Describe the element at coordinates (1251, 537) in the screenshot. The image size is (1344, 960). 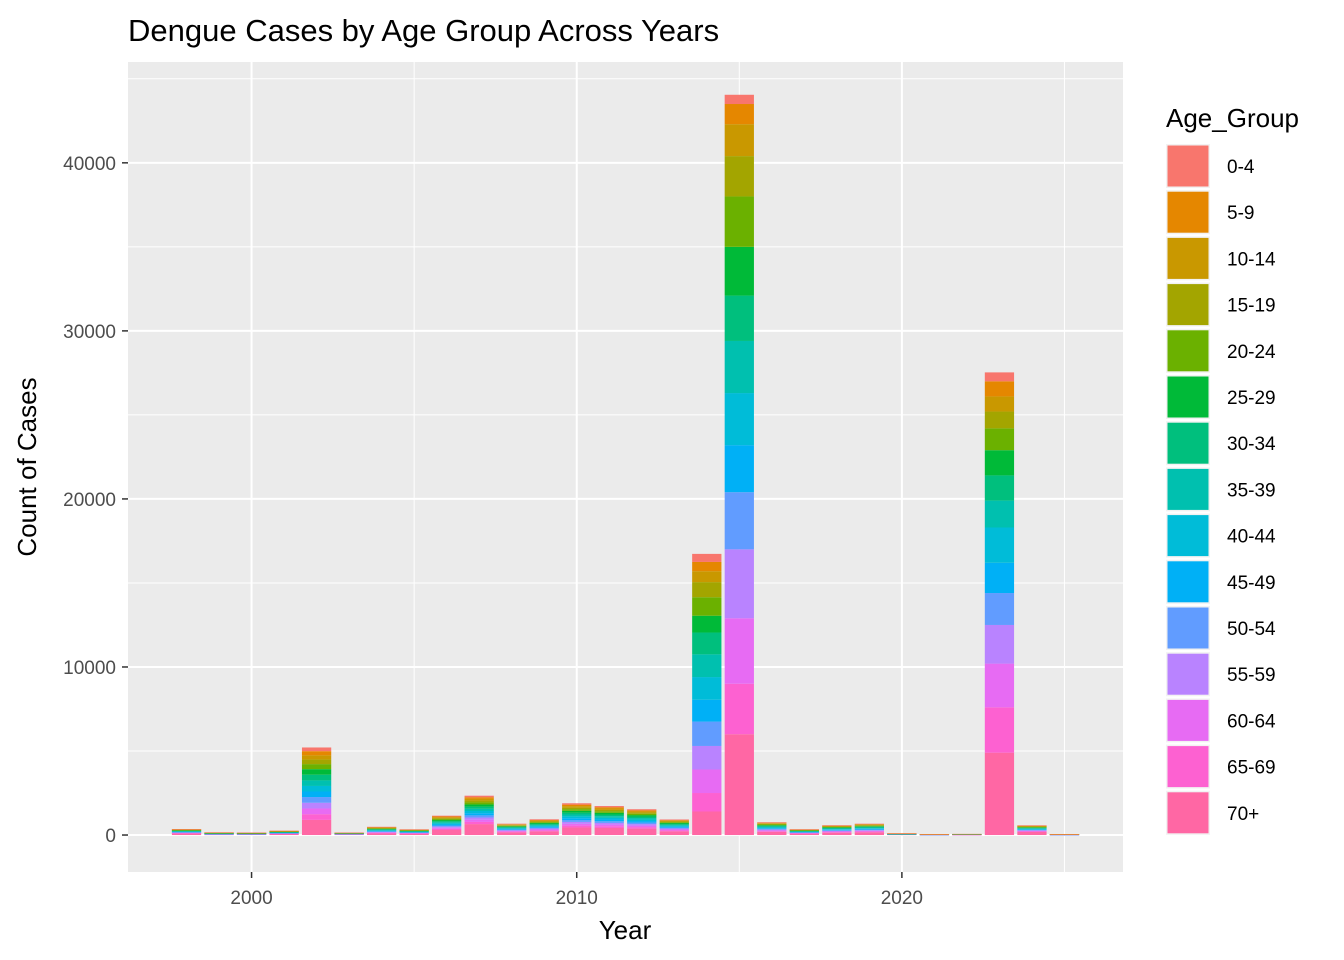
I see `legend-label: 40-44` at that location.